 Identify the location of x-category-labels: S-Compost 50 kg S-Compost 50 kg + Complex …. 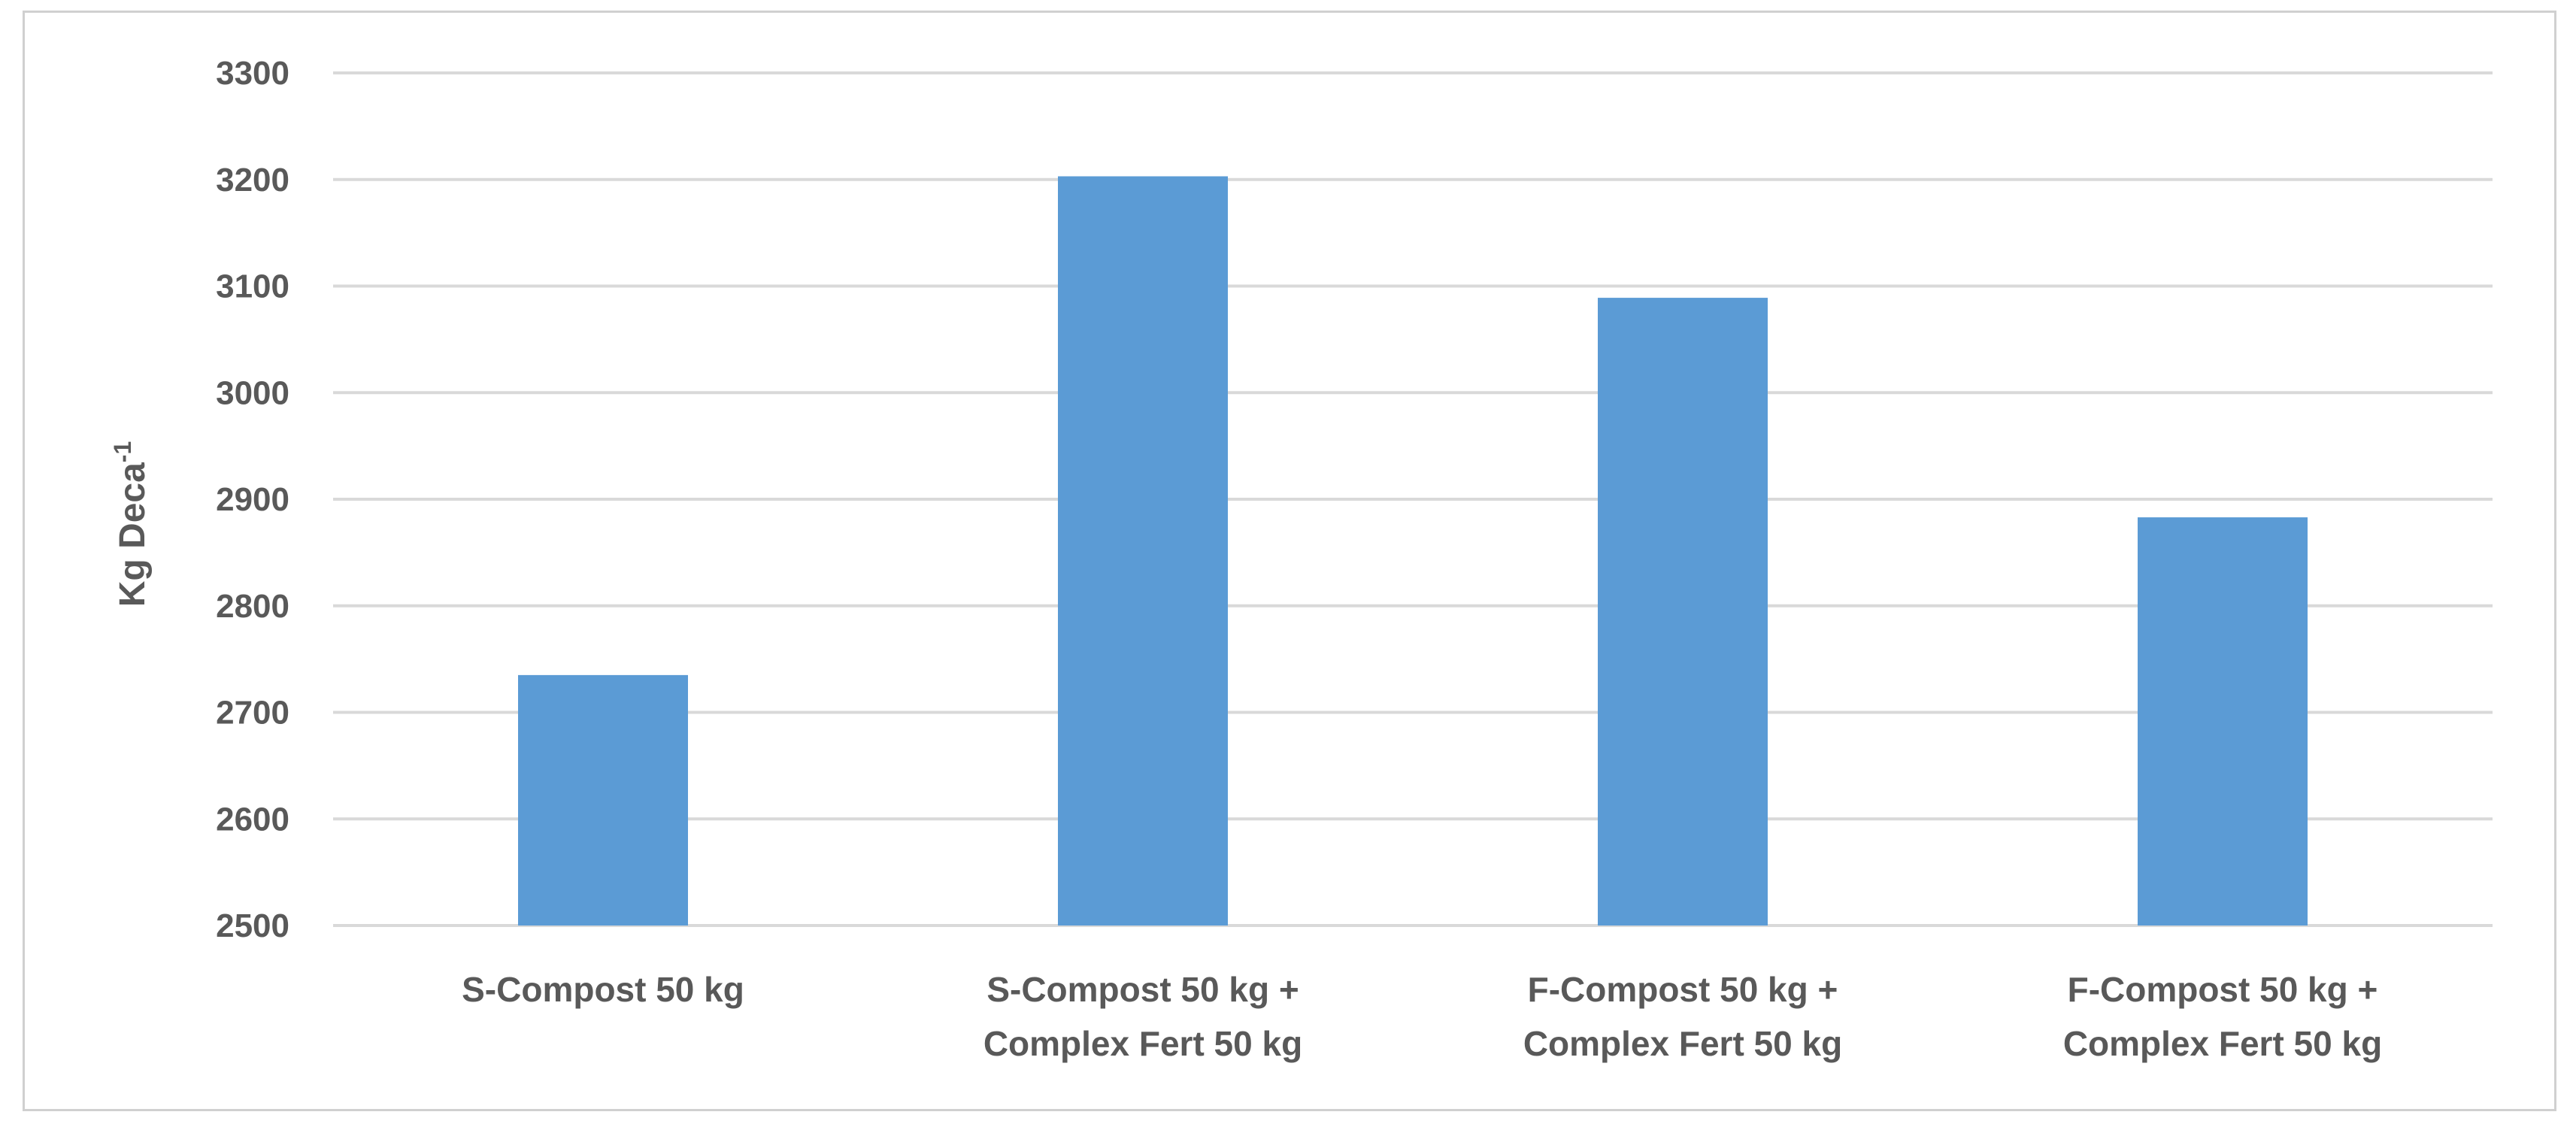
(1422, 1016).